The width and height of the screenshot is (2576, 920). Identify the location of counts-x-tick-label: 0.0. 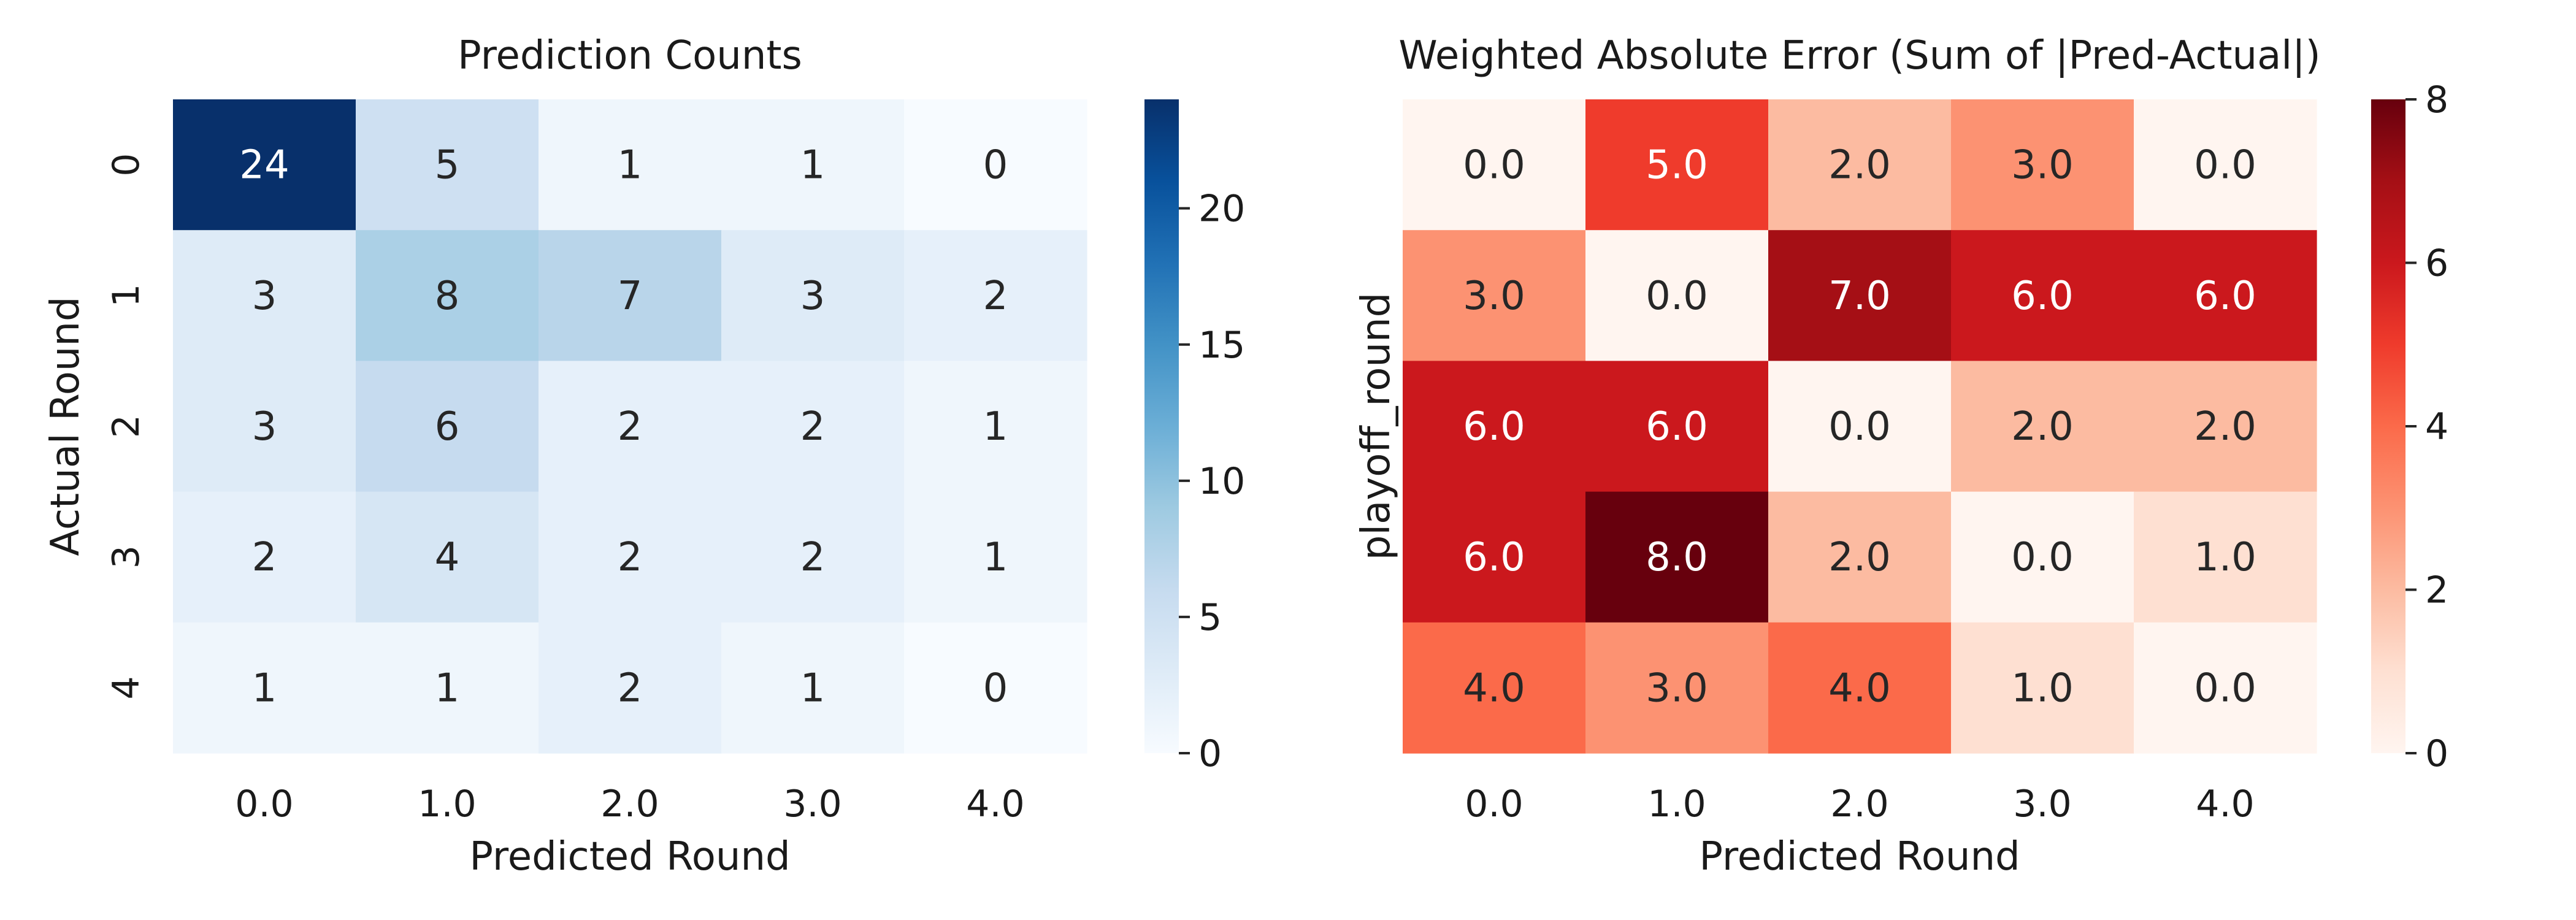
(264, 804).